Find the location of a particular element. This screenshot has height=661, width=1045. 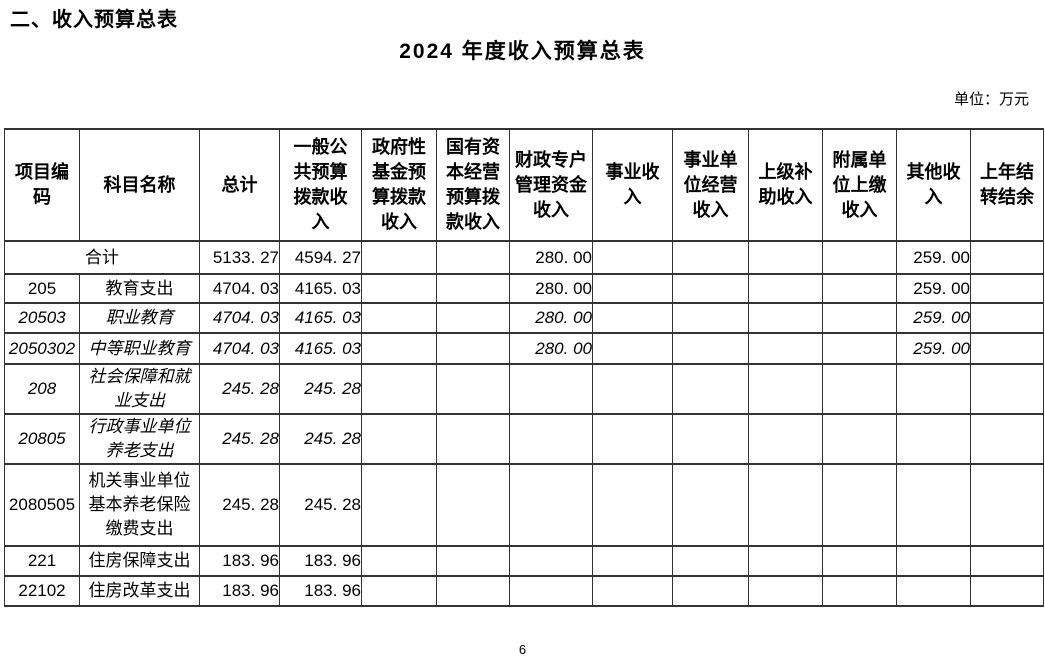

total-row-label: 合计 is located at coordinates (102, 257).